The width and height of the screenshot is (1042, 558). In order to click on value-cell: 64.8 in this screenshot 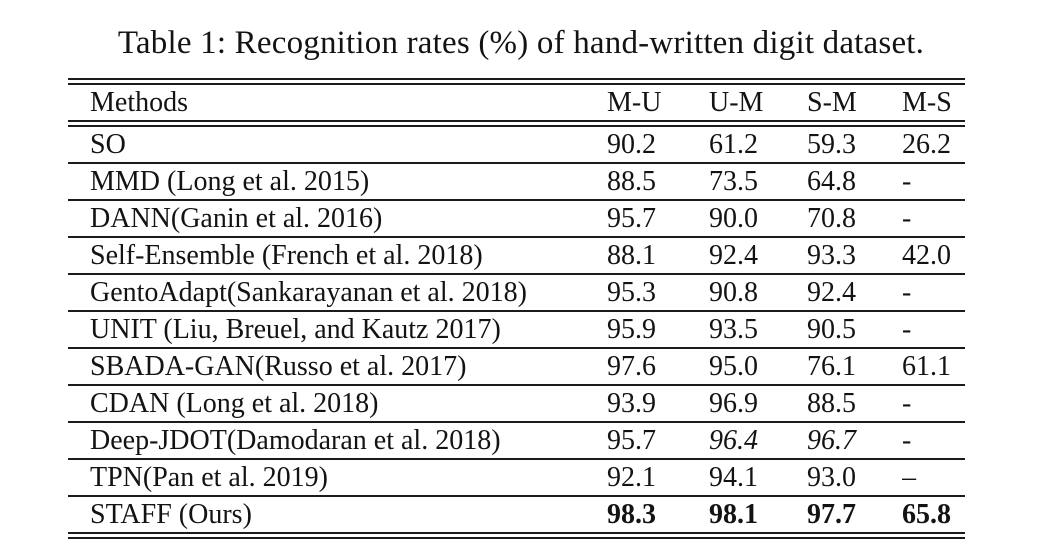, I will do `click(831, 181)`.